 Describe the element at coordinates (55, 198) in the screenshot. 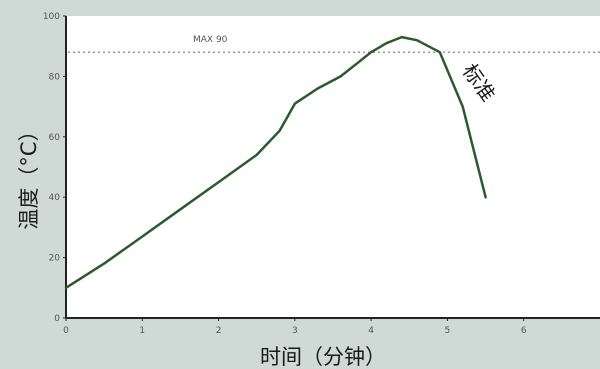

I see `y-tick-label: 40` at that location.